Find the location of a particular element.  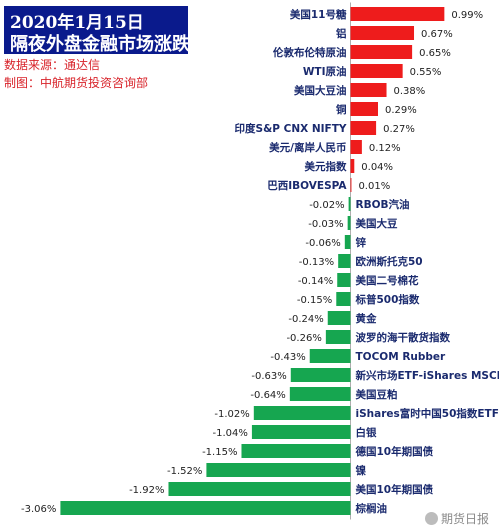

category-label: 白银 is located at coordinates (366, 432).